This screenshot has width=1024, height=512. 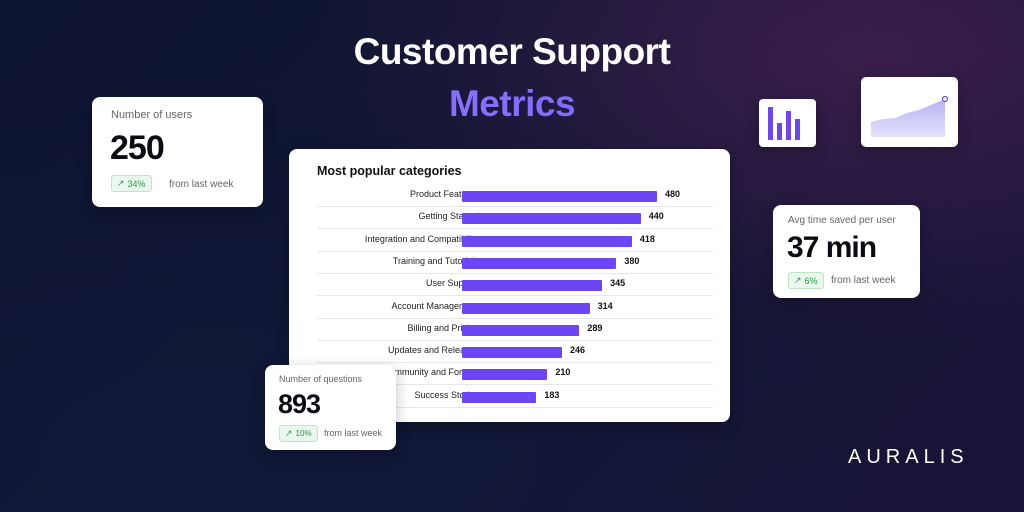 I want to click on category-value: 345, so click(x=618, y=283).